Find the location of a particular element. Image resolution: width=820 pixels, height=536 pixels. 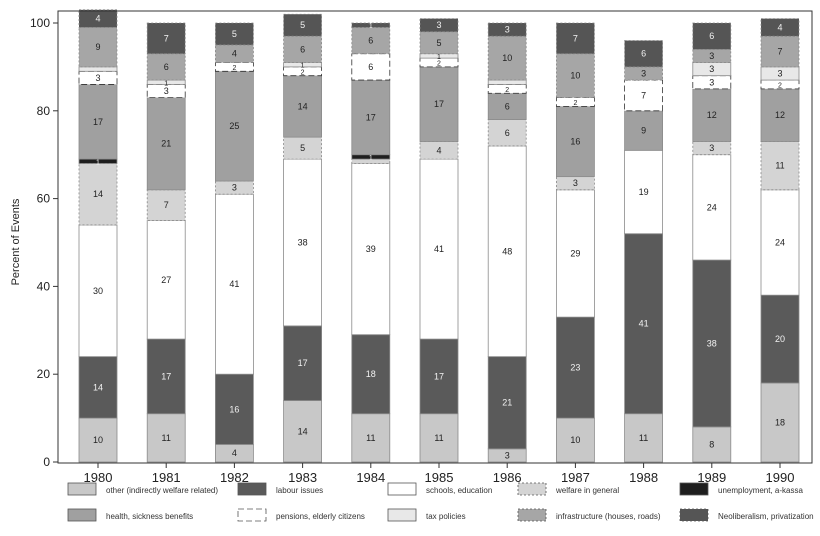

y-tick-label: 60 is located at coordinates (44, 199).